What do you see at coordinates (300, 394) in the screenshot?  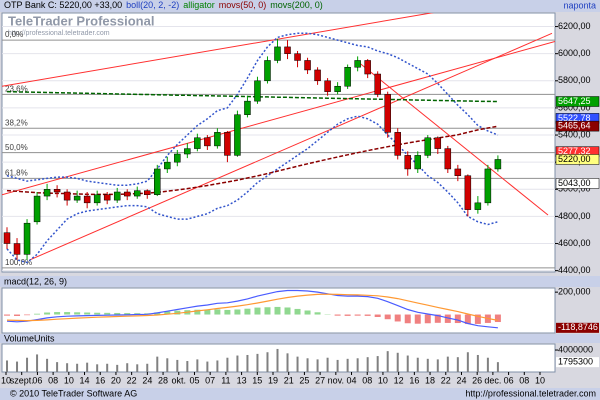 I see `footer-bar` at bounding box center [300, 394].